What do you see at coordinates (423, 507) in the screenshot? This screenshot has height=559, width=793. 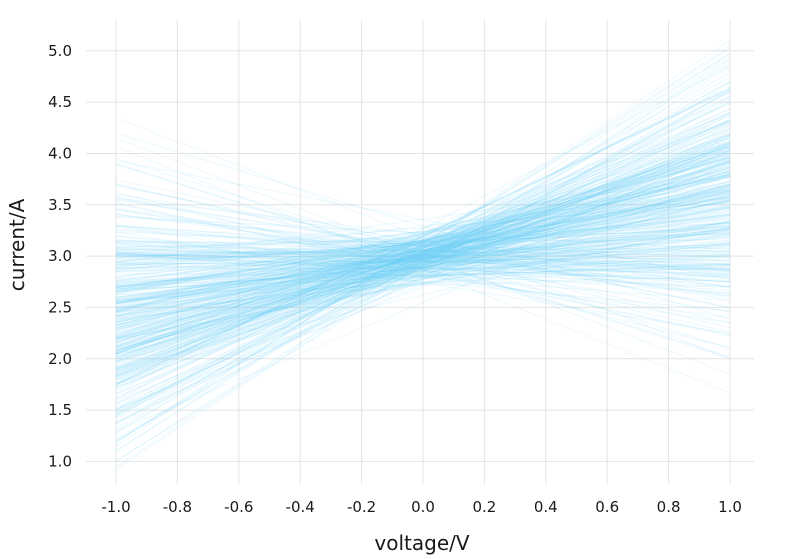 I see `x-tick-label: 0.0` at bounding box center [423, 507].